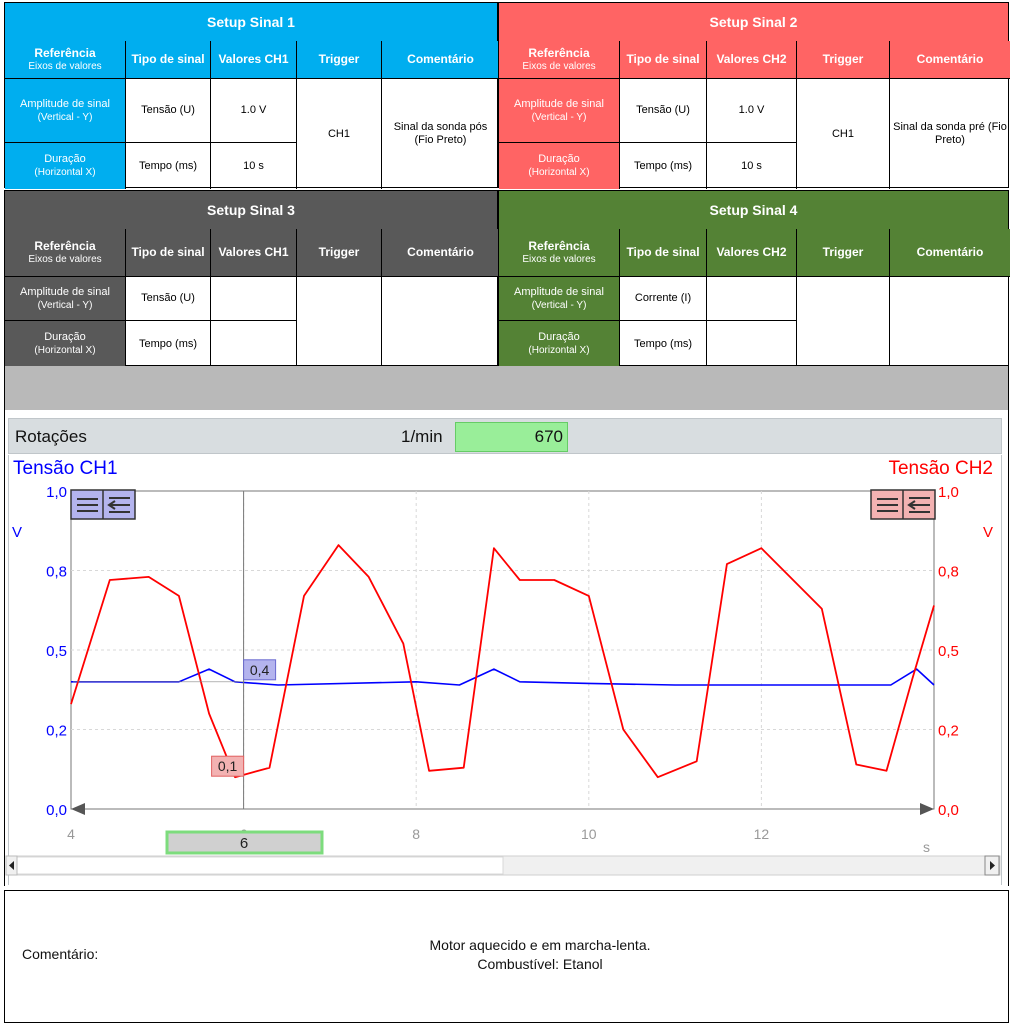  What do you see at coordinates (752, 60) in the screenshot?
I see `values-header: Valores CH2` at bounding box center [752, 60].